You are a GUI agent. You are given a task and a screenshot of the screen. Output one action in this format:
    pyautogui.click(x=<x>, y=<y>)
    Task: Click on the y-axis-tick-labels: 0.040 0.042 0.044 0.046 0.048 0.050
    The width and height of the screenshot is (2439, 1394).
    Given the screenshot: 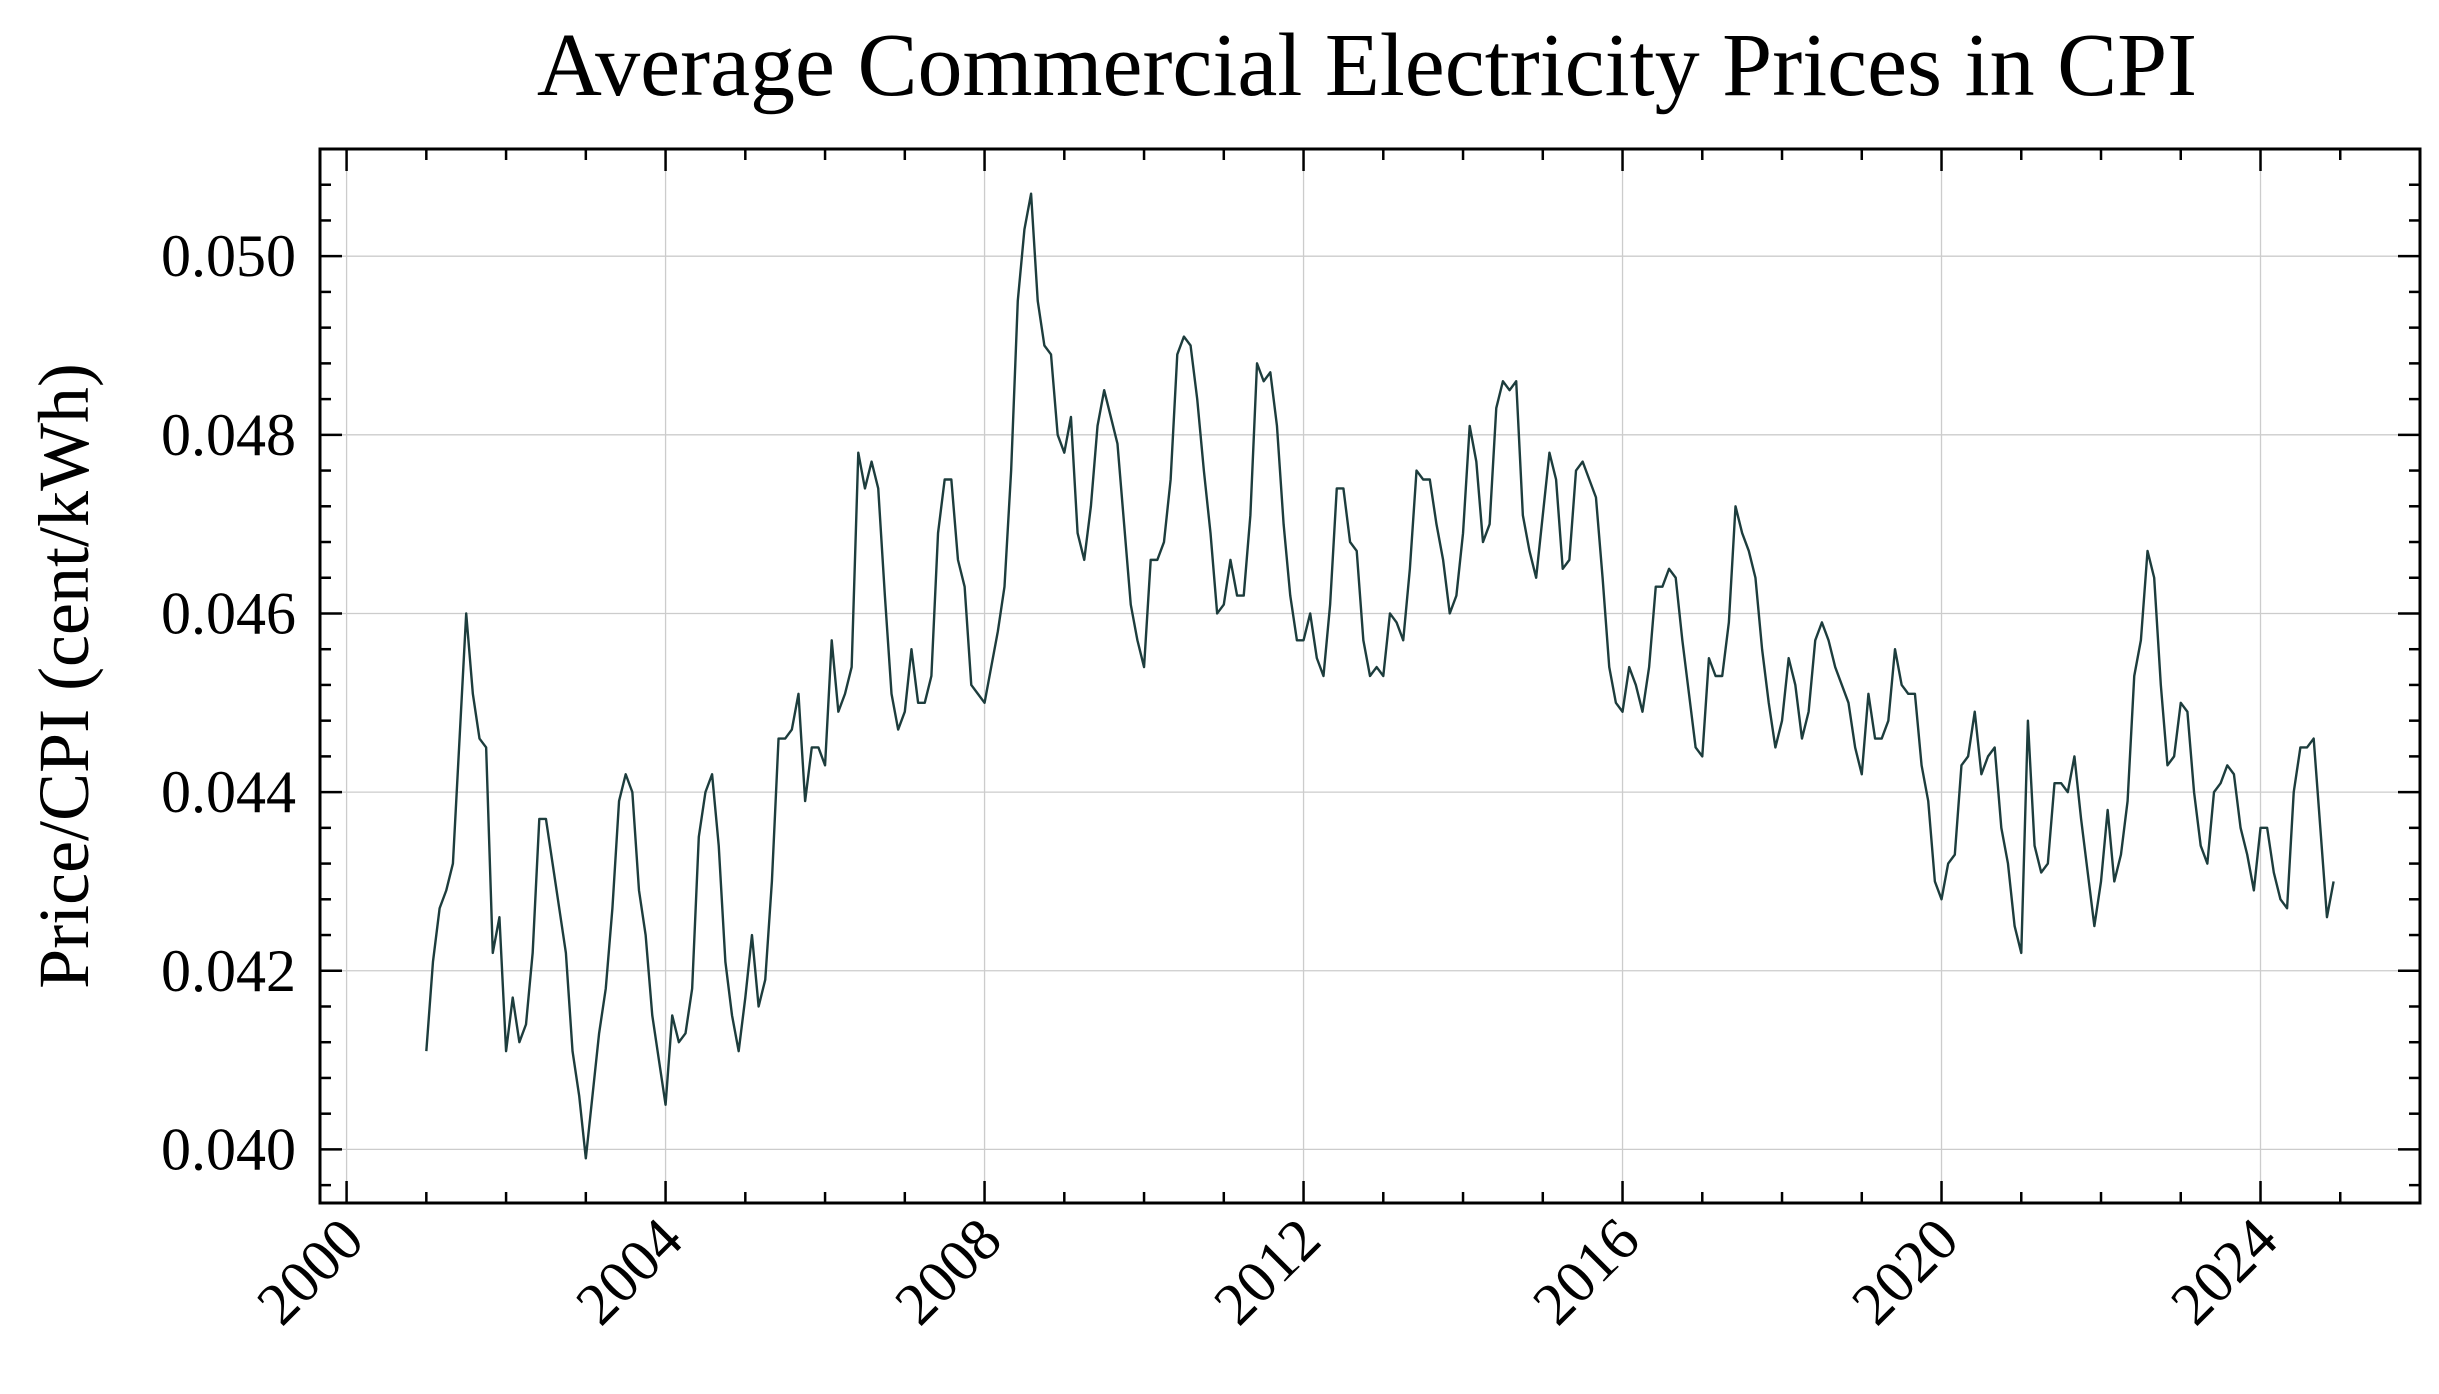 What is the action you would take?
    pyautogui.click(x=228, y=702)
    